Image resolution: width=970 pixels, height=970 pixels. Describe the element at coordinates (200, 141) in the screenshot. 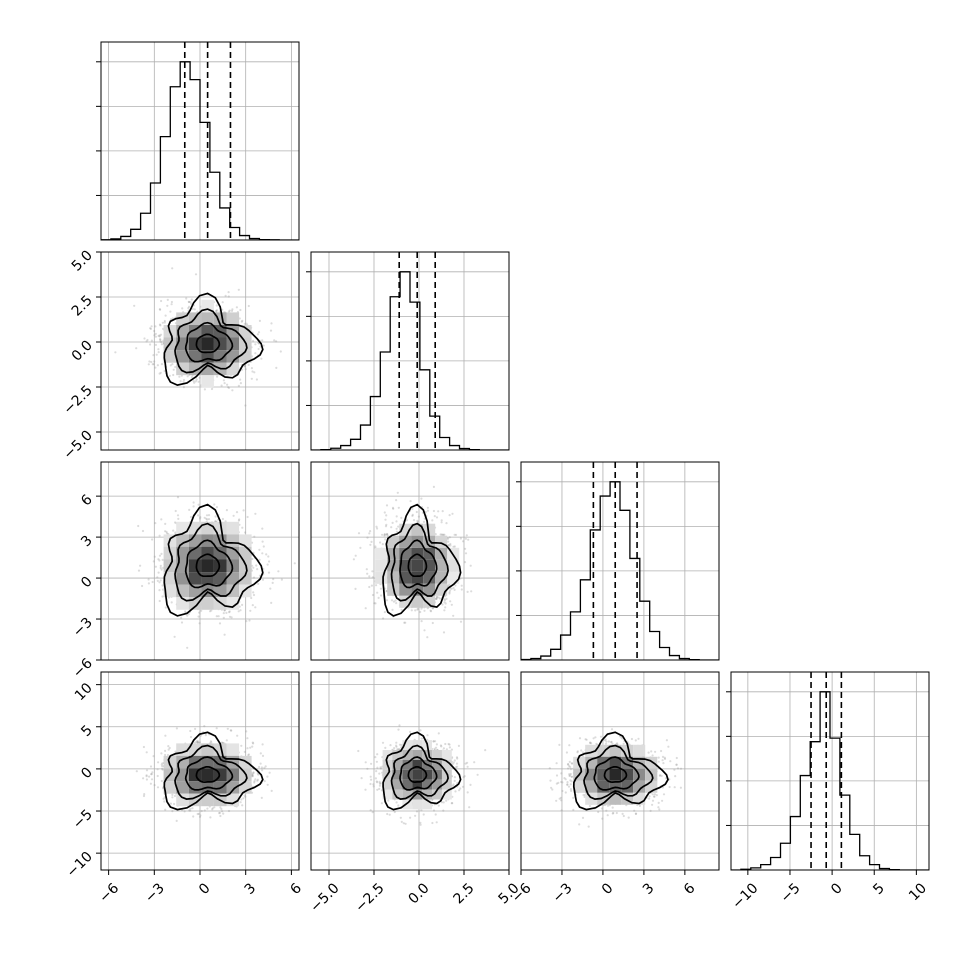

I see `panel-frame` at that location.